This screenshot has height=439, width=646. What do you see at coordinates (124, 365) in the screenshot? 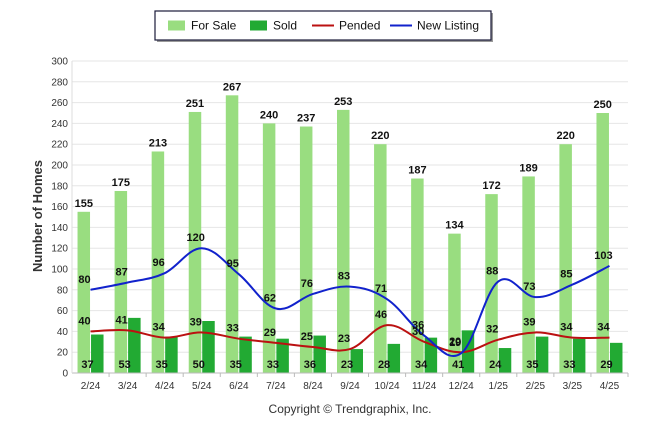
I see `sold-value-label: 53` at bounding box center [124, 365].